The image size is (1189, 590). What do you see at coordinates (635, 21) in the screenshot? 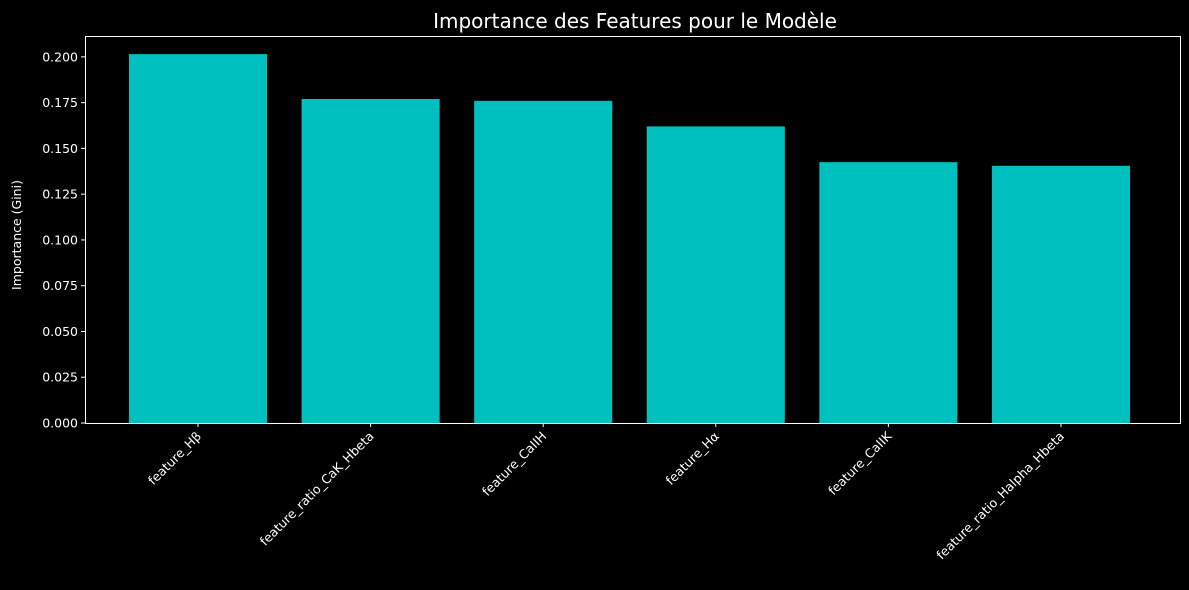
I see `chart-title: Importance des Features pour le Modèle` at bounding box center [635, 21].